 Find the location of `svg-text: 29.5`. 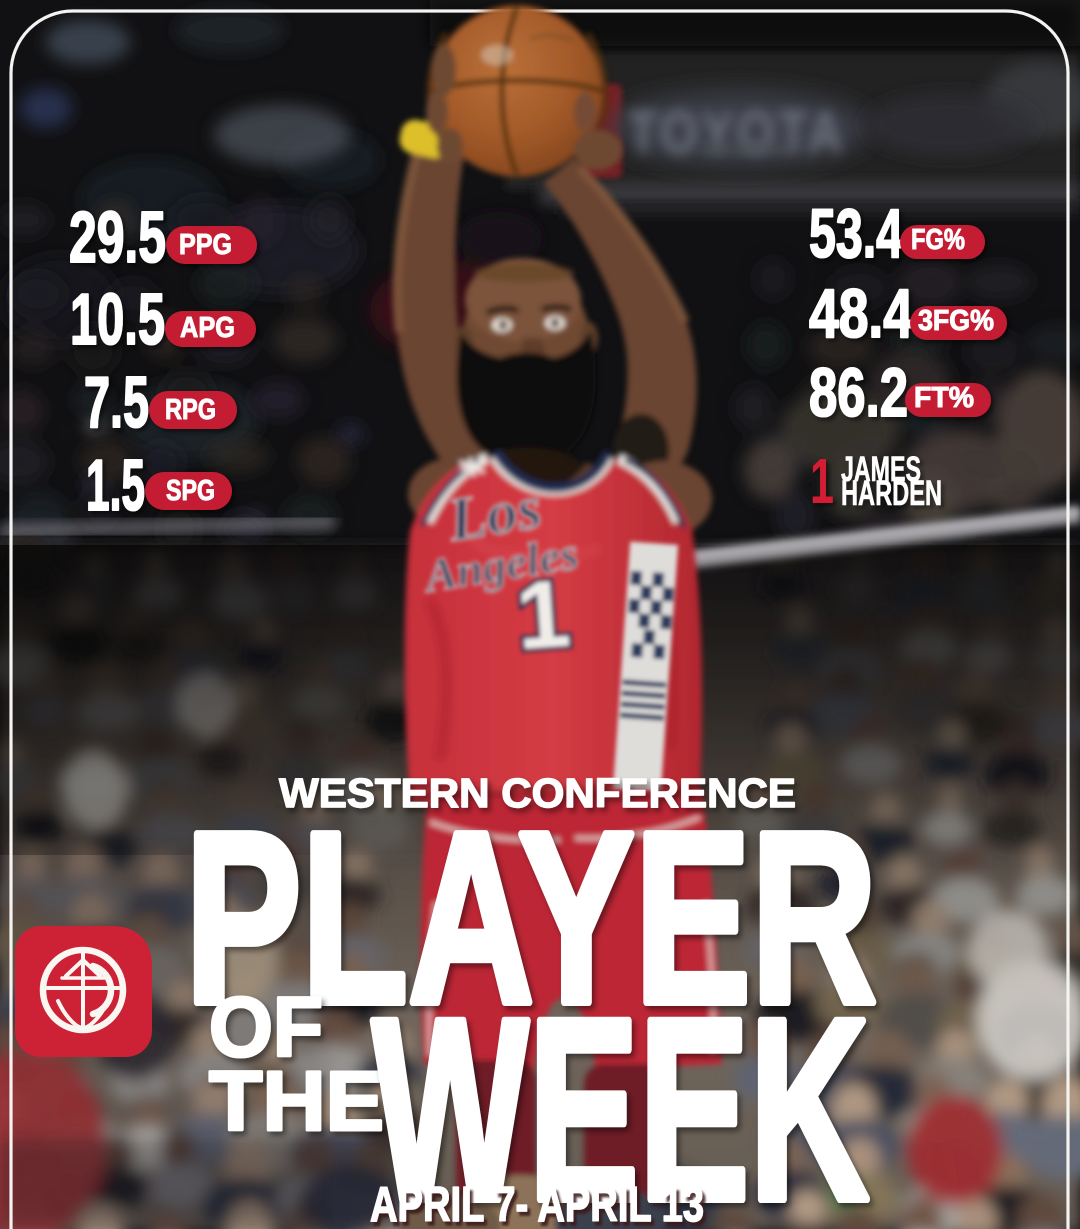

svg-text: 29.5 is located at coordinates (117, 238).